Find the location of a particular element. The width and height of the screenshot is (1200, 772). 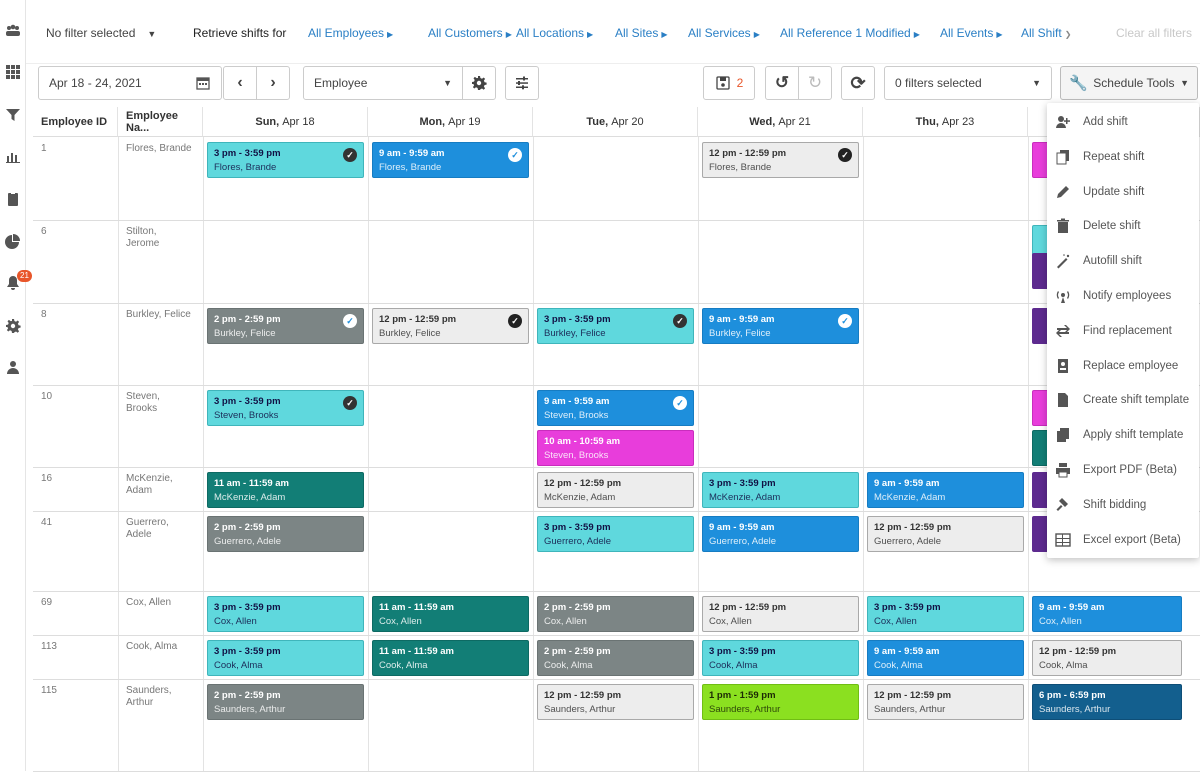

chart-icon is located at coordinates (13, 156).